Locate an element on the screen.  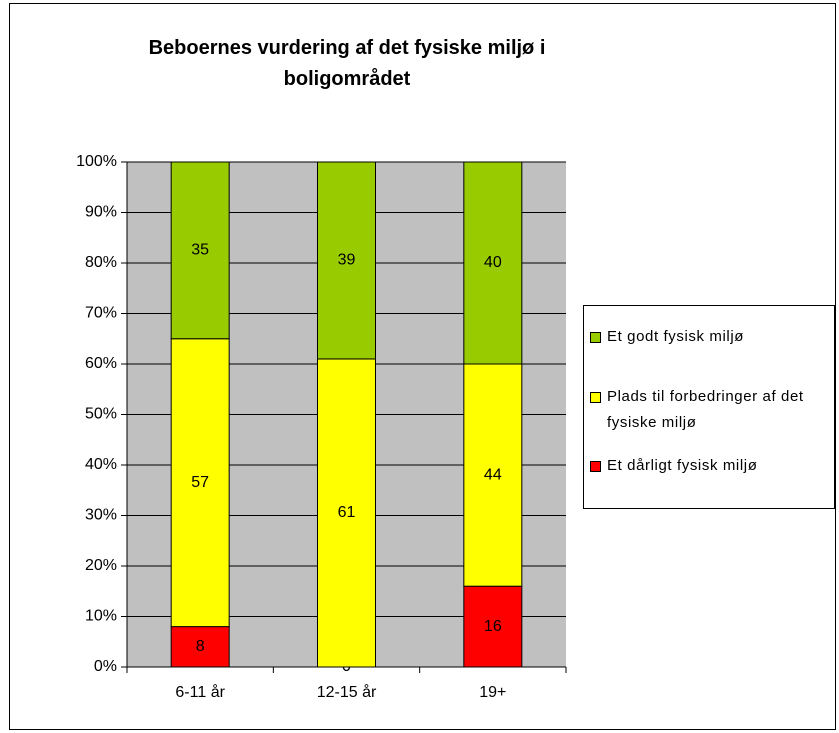
data-label: 8 is located at coordinates (200, 646).